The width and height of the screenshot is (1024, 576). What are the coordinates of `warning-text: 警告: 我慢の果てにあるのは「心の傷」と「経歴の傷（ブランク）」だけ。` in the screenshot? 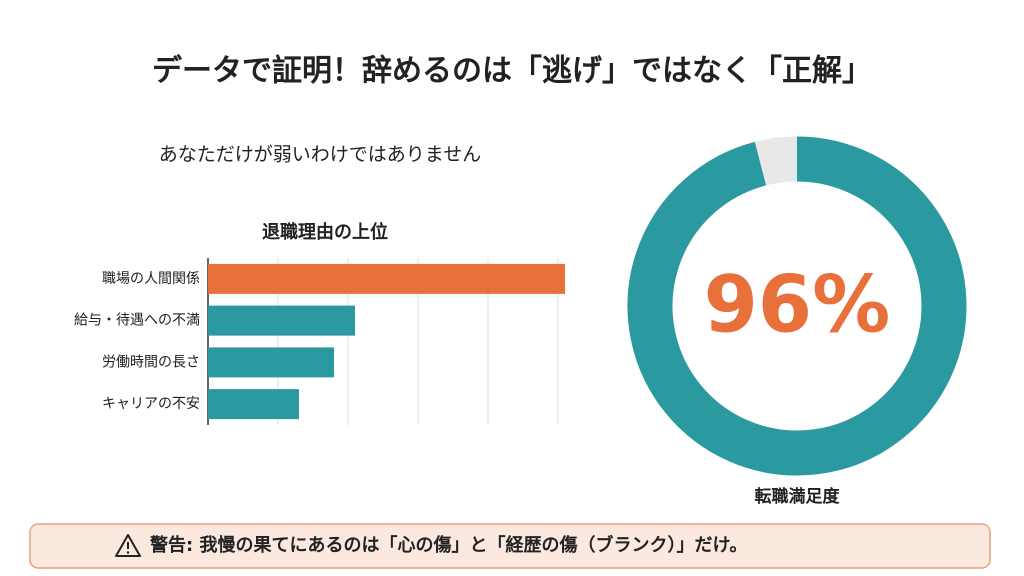 It's located at (449, 545).